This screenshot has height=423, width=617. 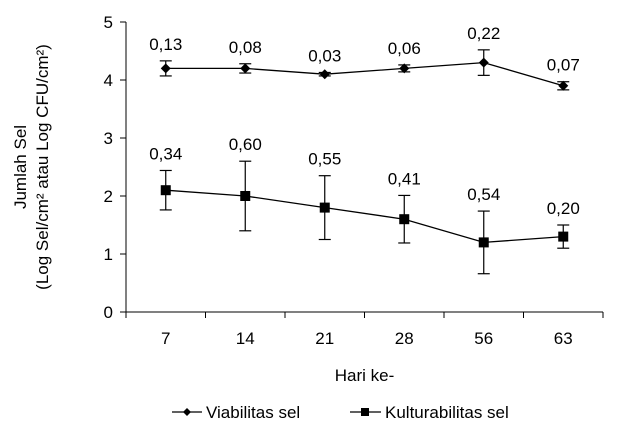 What do you see at coordinates (404, 178) in the screenshot?
I see `data-label: 0,41` at bounding box center [404, 178].